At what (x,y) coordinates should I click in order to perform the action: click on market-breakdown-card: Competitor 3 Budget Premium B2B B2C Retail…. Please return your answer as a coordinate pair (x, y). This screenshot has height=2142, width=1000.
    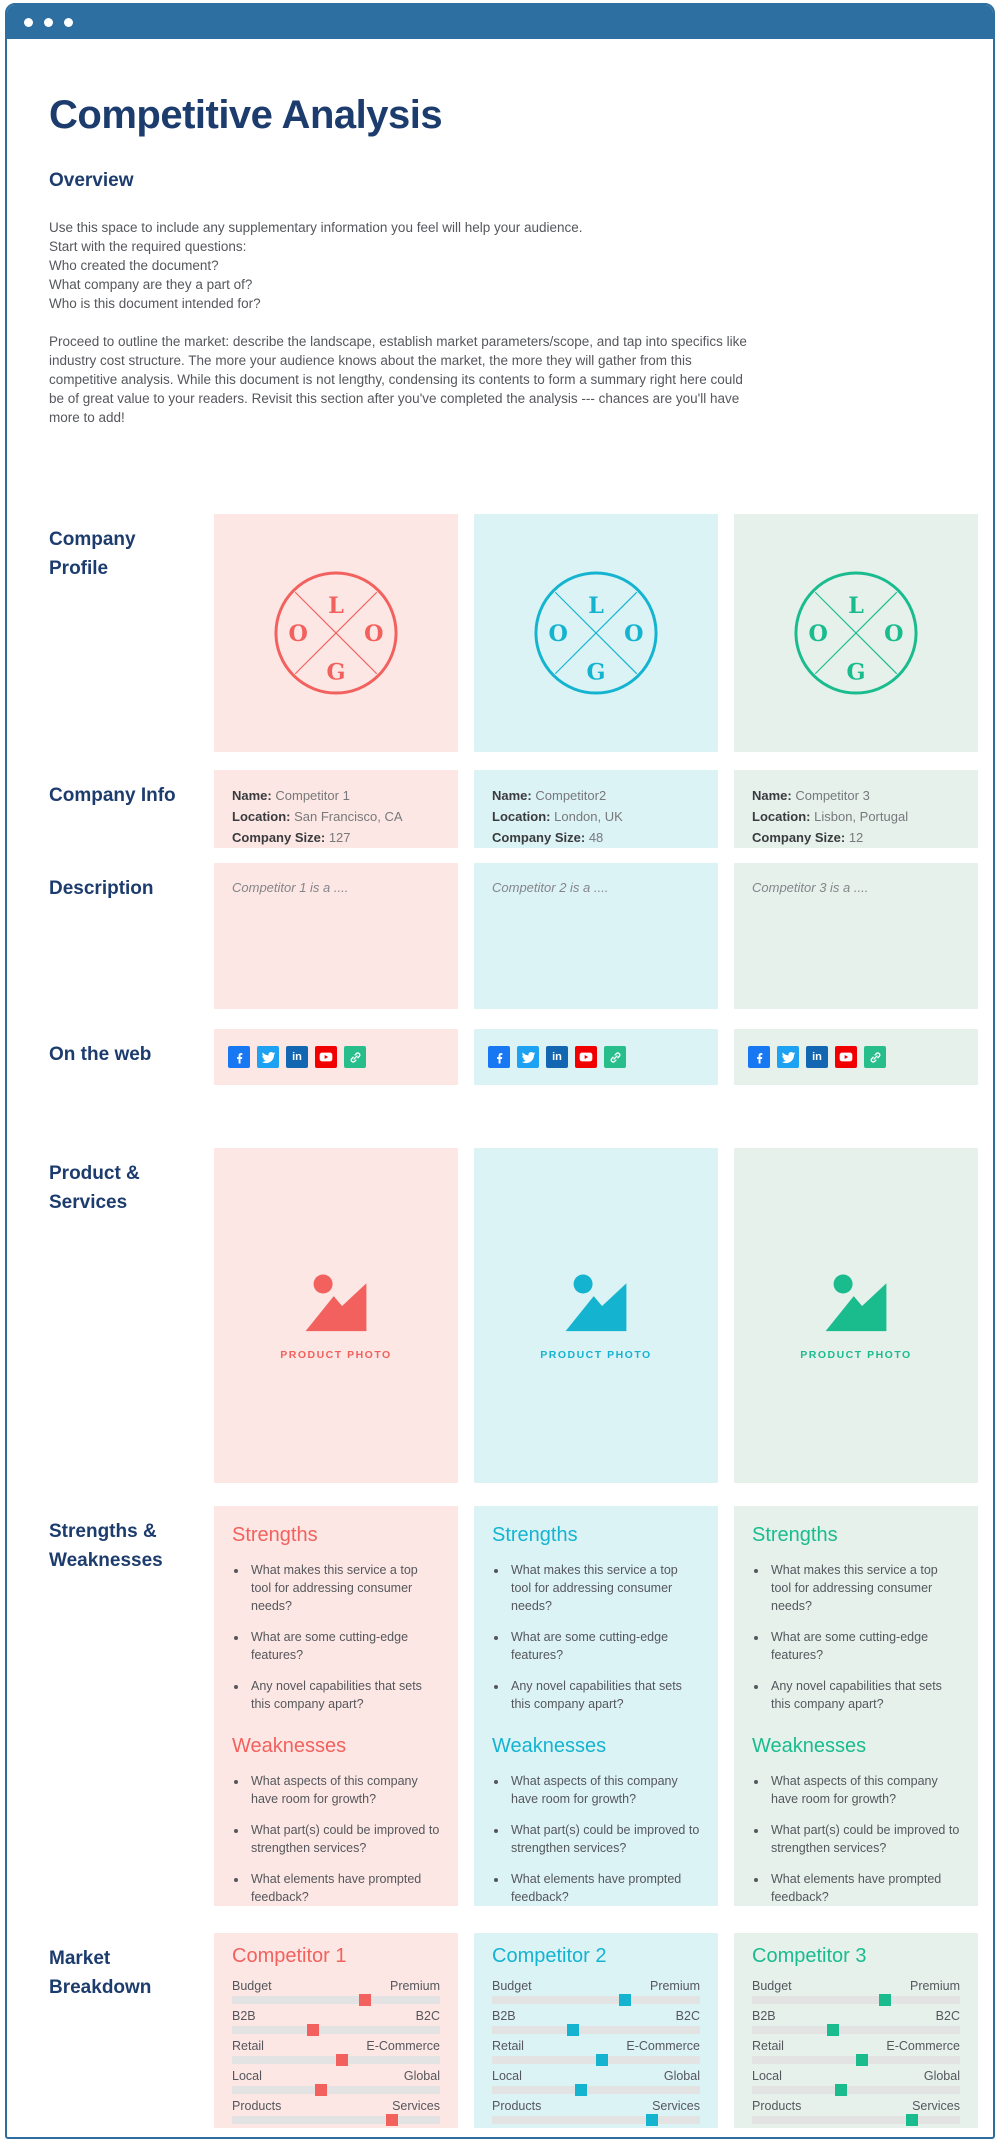
    Looking at the image, I should click on (856, 2030).